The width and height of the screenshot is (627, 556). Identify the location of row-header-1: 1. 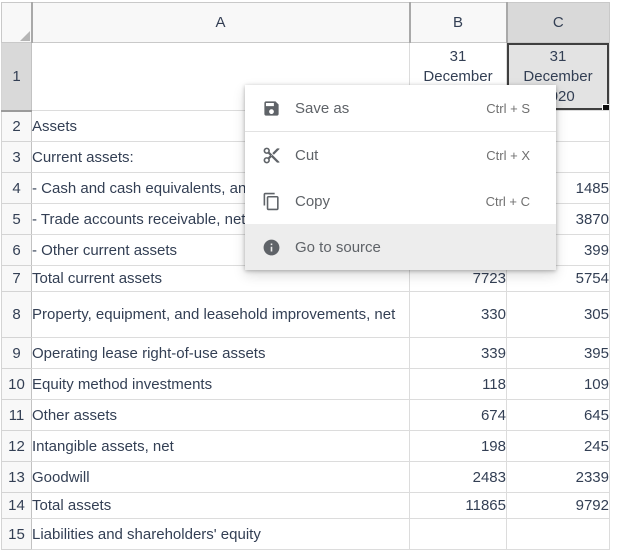
(16, 77).